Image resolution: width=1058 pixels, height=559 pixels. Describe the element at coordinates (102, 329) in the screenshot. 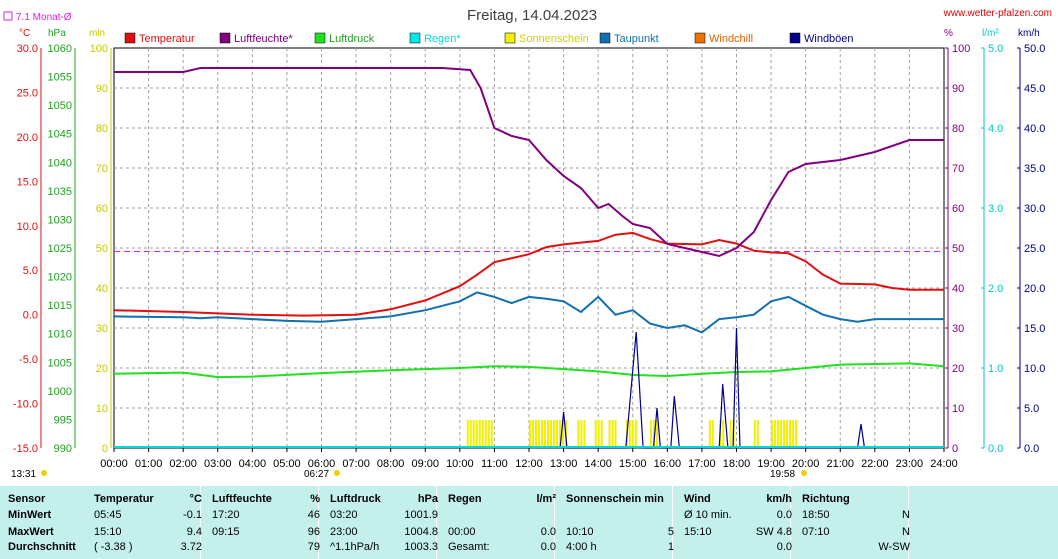

I see `sunshine-tick-label: 30` at that location.